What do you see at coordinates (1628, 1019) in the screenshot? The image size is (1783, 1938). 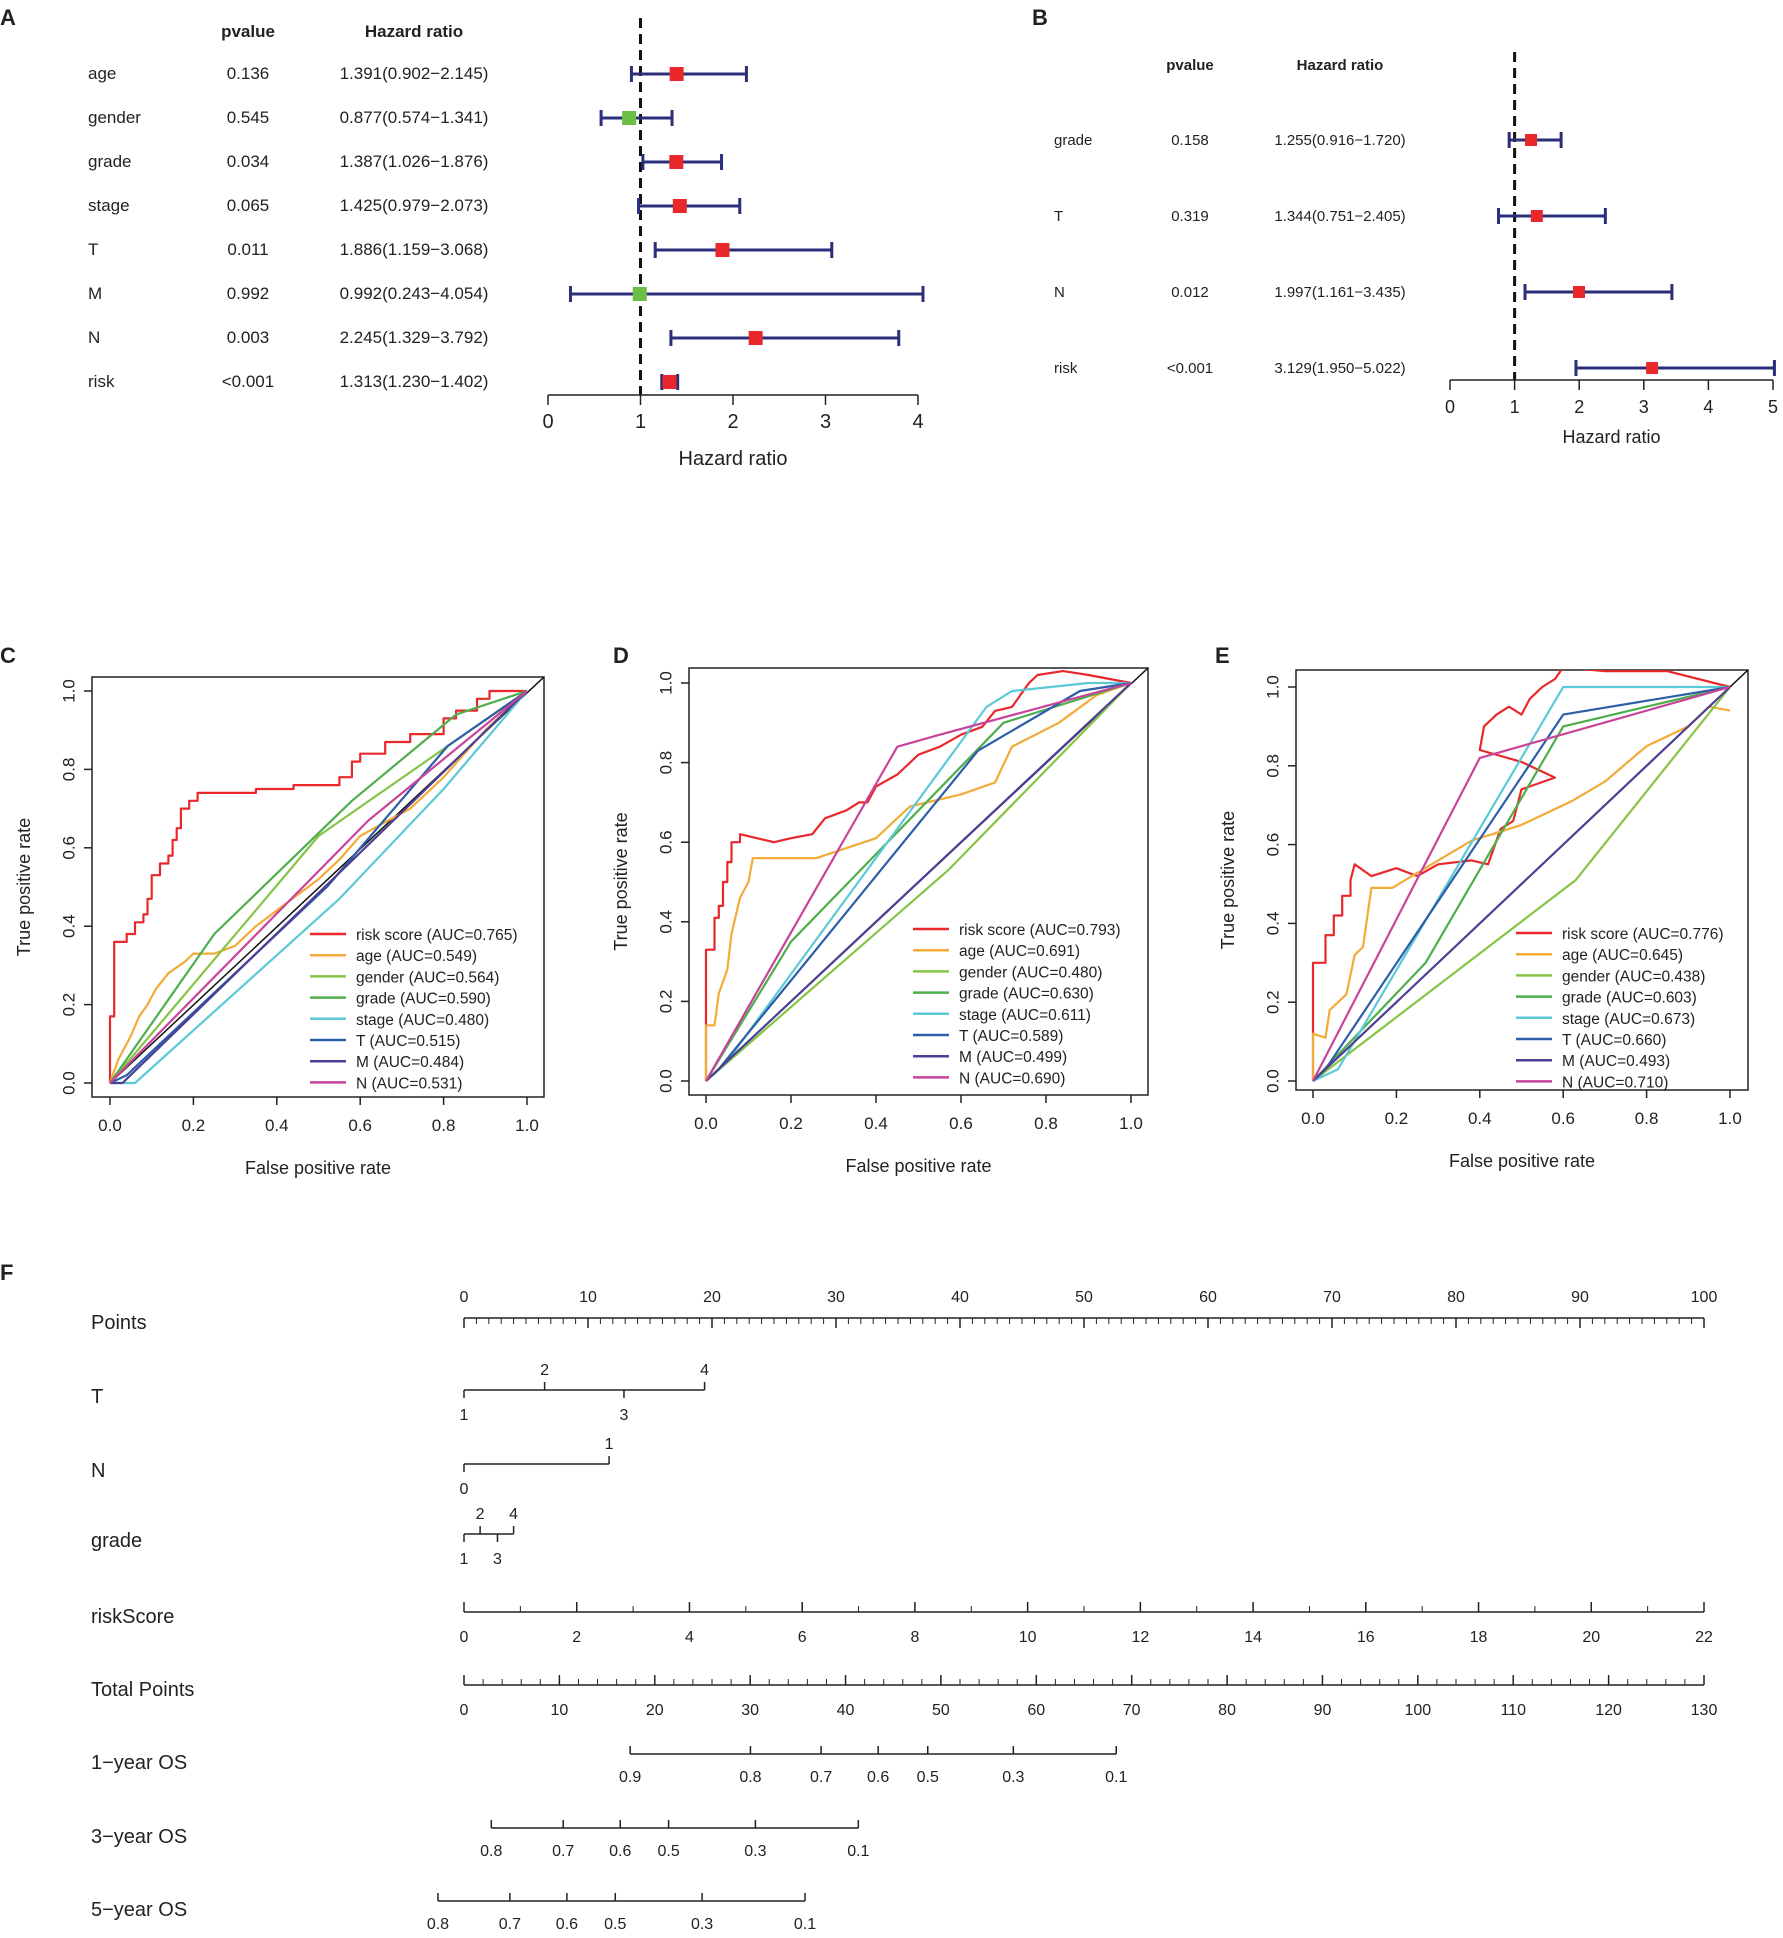 I see `legend-label: stage (AUC=0.673)` at bounding box center [1628, 1019].